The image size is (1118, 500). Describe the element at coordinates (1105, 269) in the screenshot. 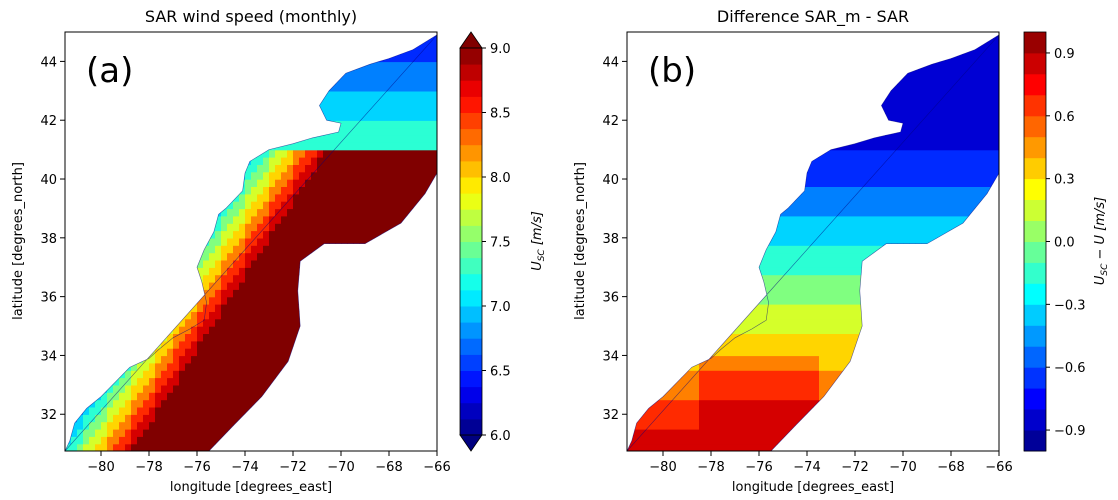

I see `panel-b-cbar-label-sub: SC` at that location.